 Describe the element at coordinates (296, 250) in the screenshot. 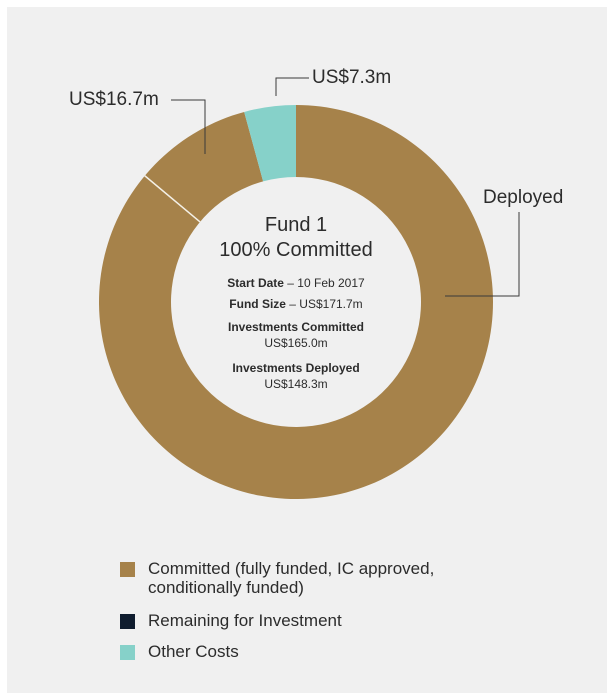

I see `commitment-percentage: 100% Committed` at that location.